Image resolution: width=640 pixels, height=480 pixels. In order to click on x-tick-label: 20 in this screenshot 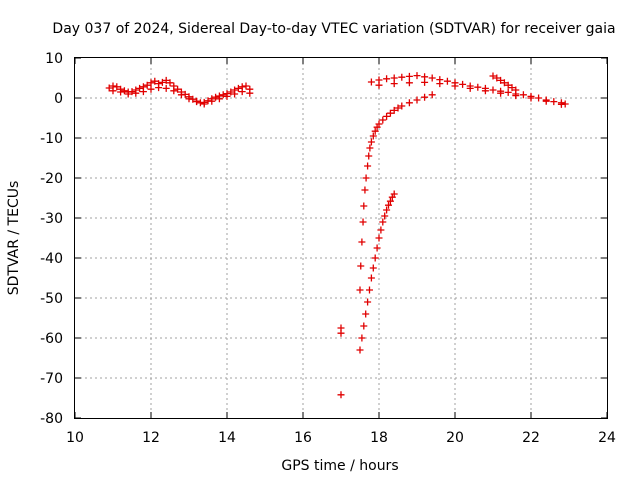, I will do `click(455, 438)`.